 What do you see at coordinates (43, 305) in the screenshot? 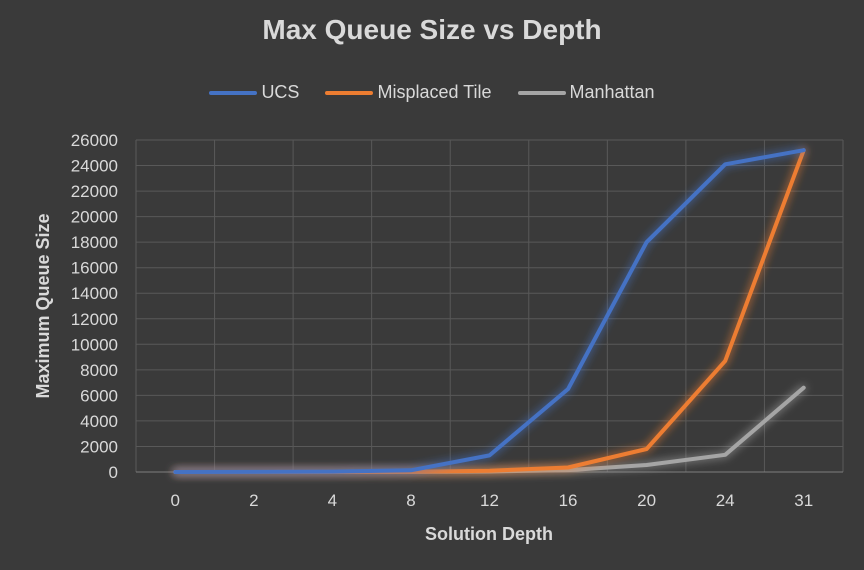
I see `y-axis-label: Maximum Queue Size` at bounding box center [43, 305].